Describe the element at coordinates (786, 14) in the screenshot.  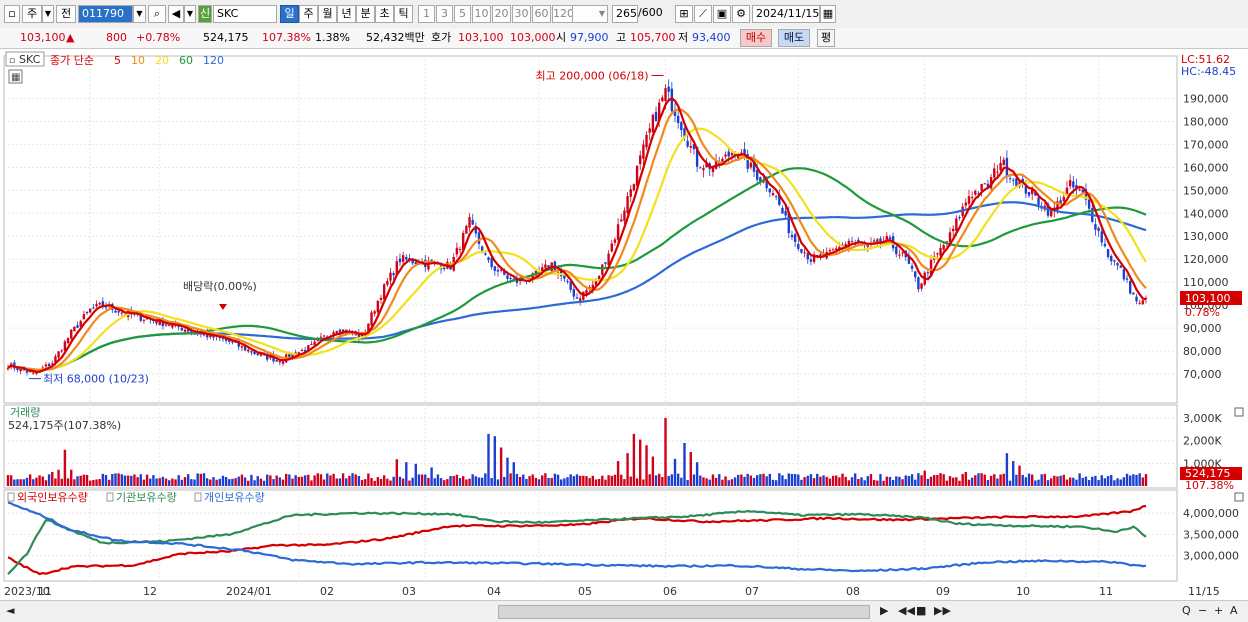
I see `date-input: 2024/11/15` at that location.